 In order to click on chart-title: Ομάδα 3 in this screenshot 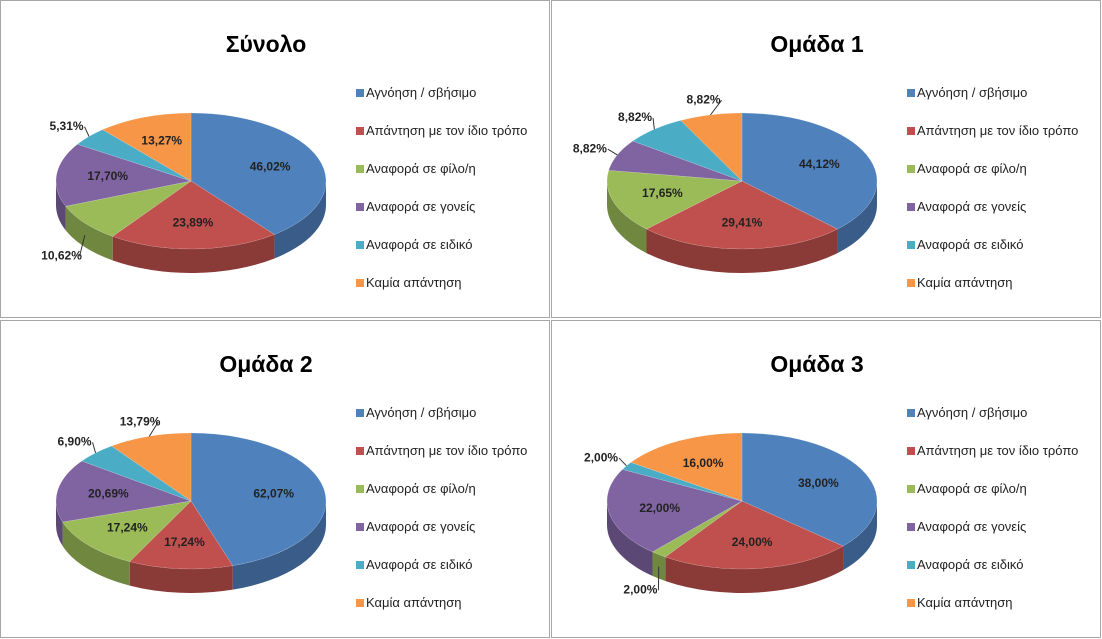, I will do `click(817, 364)`.